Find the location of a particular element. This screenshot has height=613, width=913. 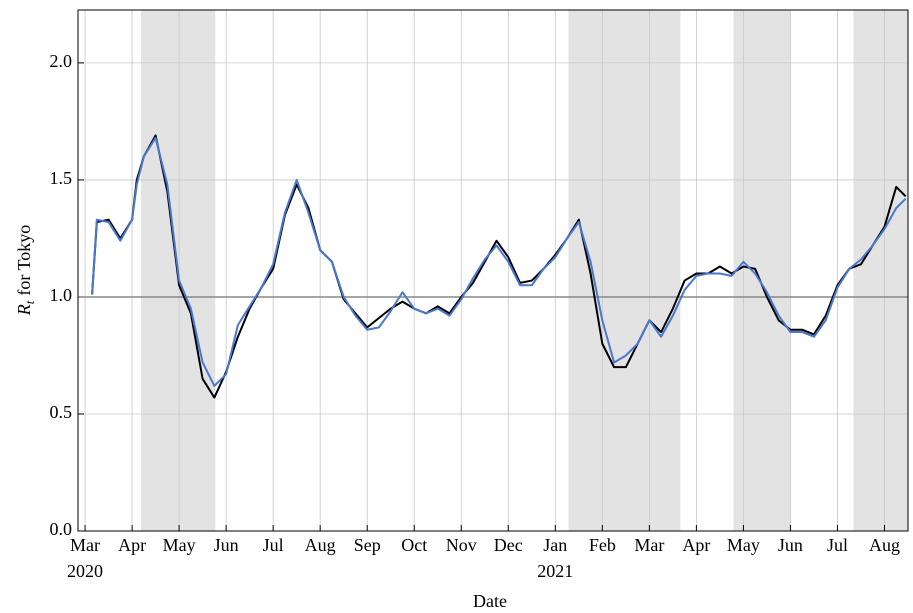

y-tick-label: 0.0 is located at coordinates (61, 529).